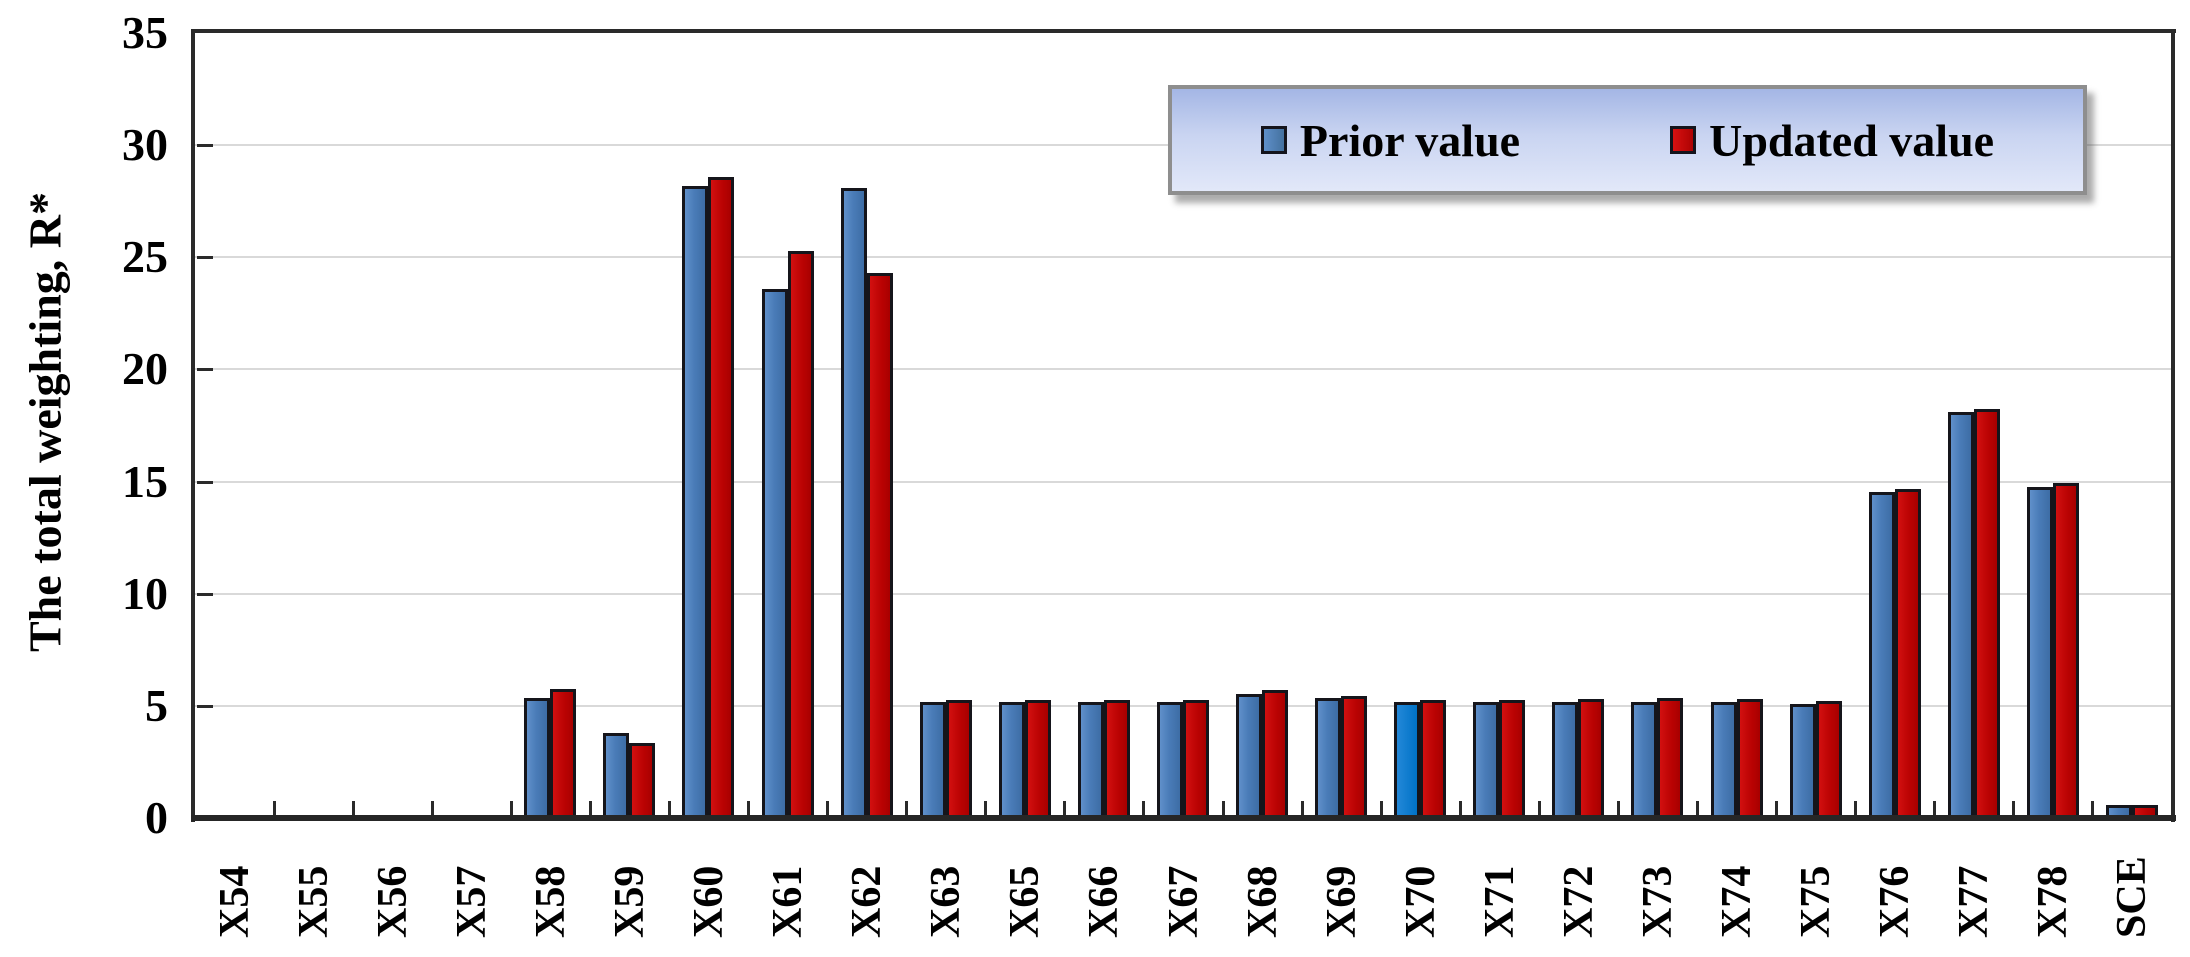 This screenshot has height=957, width=2190. Describe the element at coordinates (1169, 760) in the screenshot. I see `bar-prior-X67` at that location.